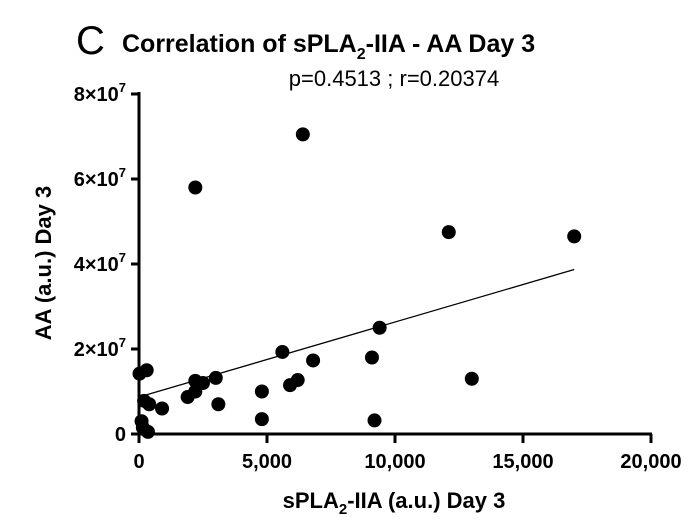  What do you see at coordinates (96, 180) in the screenshot?
I see `y-tick-base: 6×10` at bounding box center [96, 180].